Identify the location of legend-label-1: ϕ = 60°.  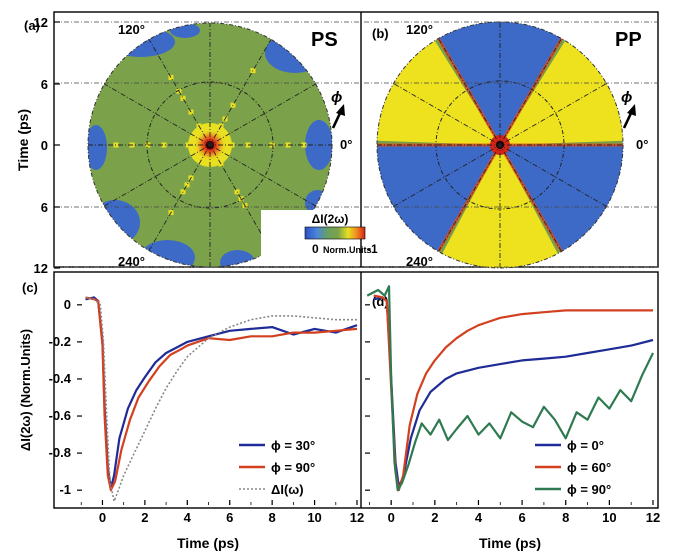
(589, 467).